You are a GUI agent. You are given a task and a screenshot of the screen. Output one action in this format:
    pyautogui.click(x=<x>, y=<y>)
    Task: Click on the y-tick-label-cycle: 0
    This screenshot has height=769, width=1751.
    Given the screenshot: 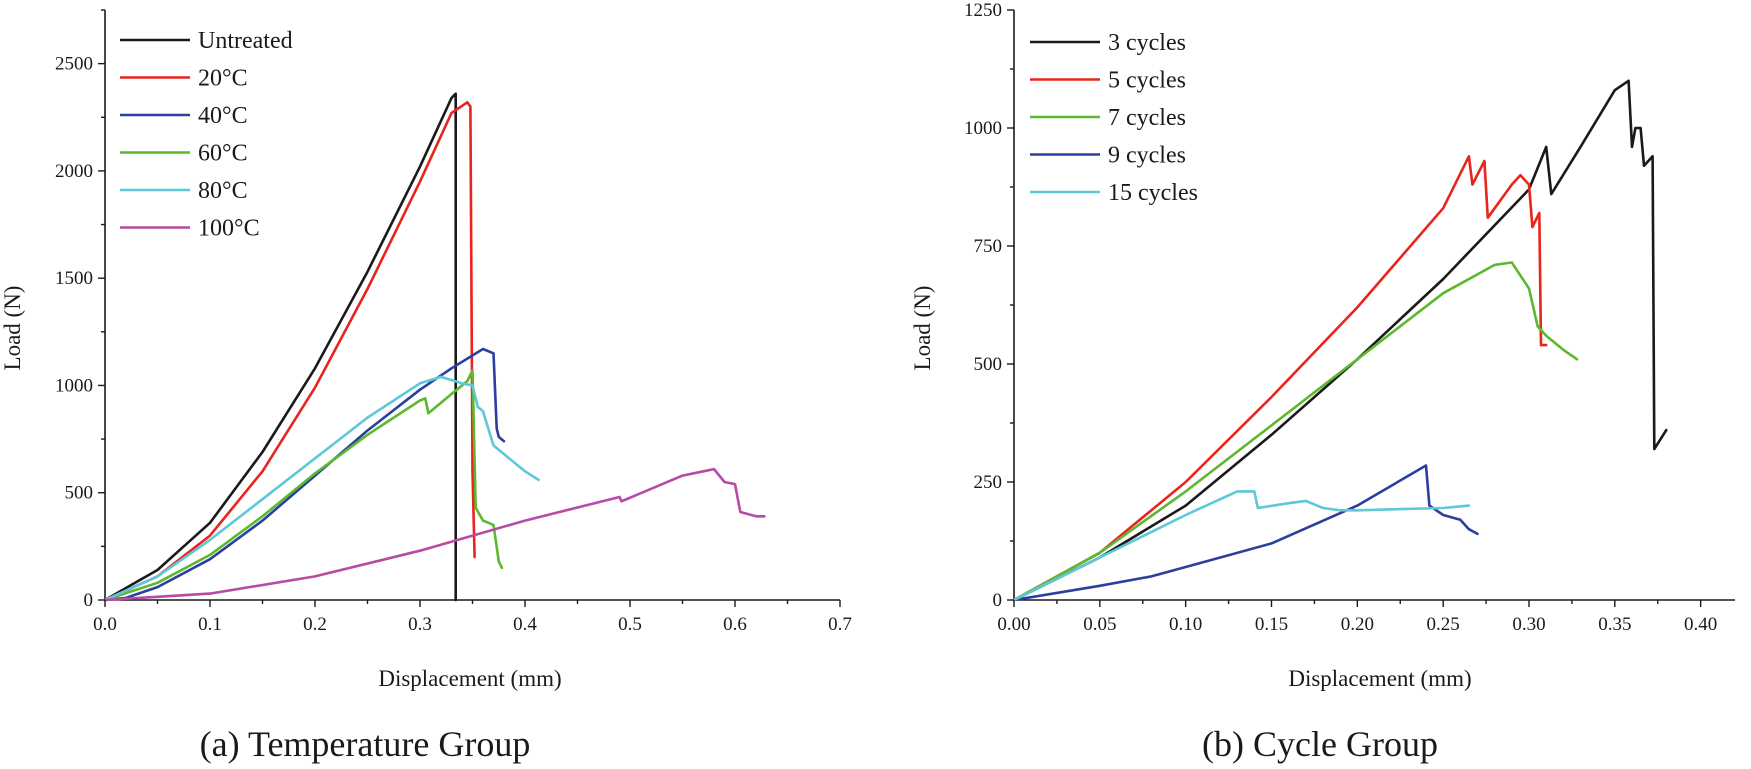 What is the action you would take?
    pyautogui.click(x=998, y=600)
    